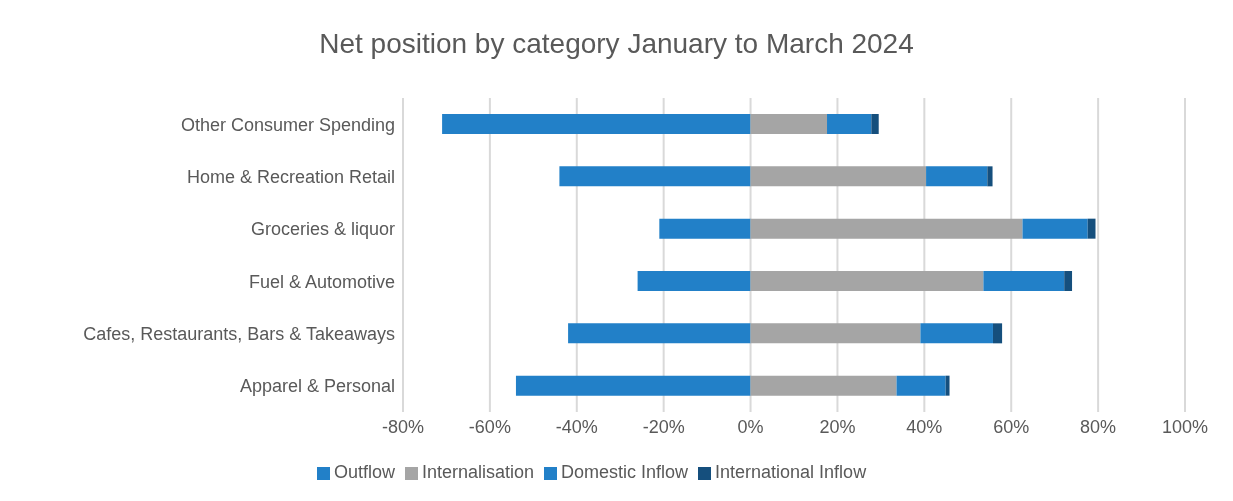 The width and height of the screenshot is (1233, 501). I want to click on x-tick-label: 100%, so click(1185, 426).